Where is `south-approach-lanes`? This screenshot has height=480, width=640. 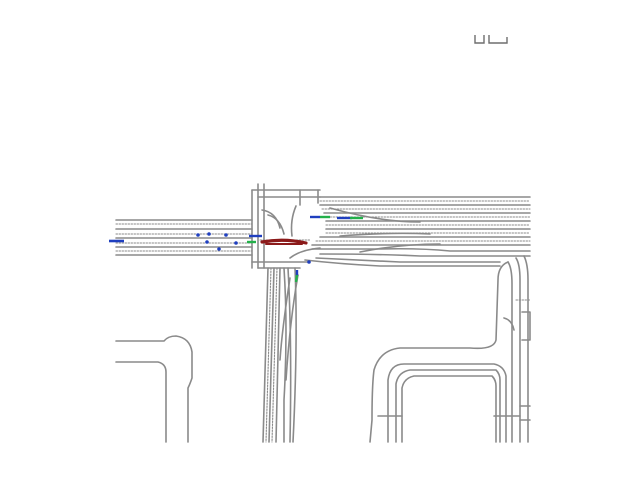 south-approach-lanes is located at coordinates (280, 355).